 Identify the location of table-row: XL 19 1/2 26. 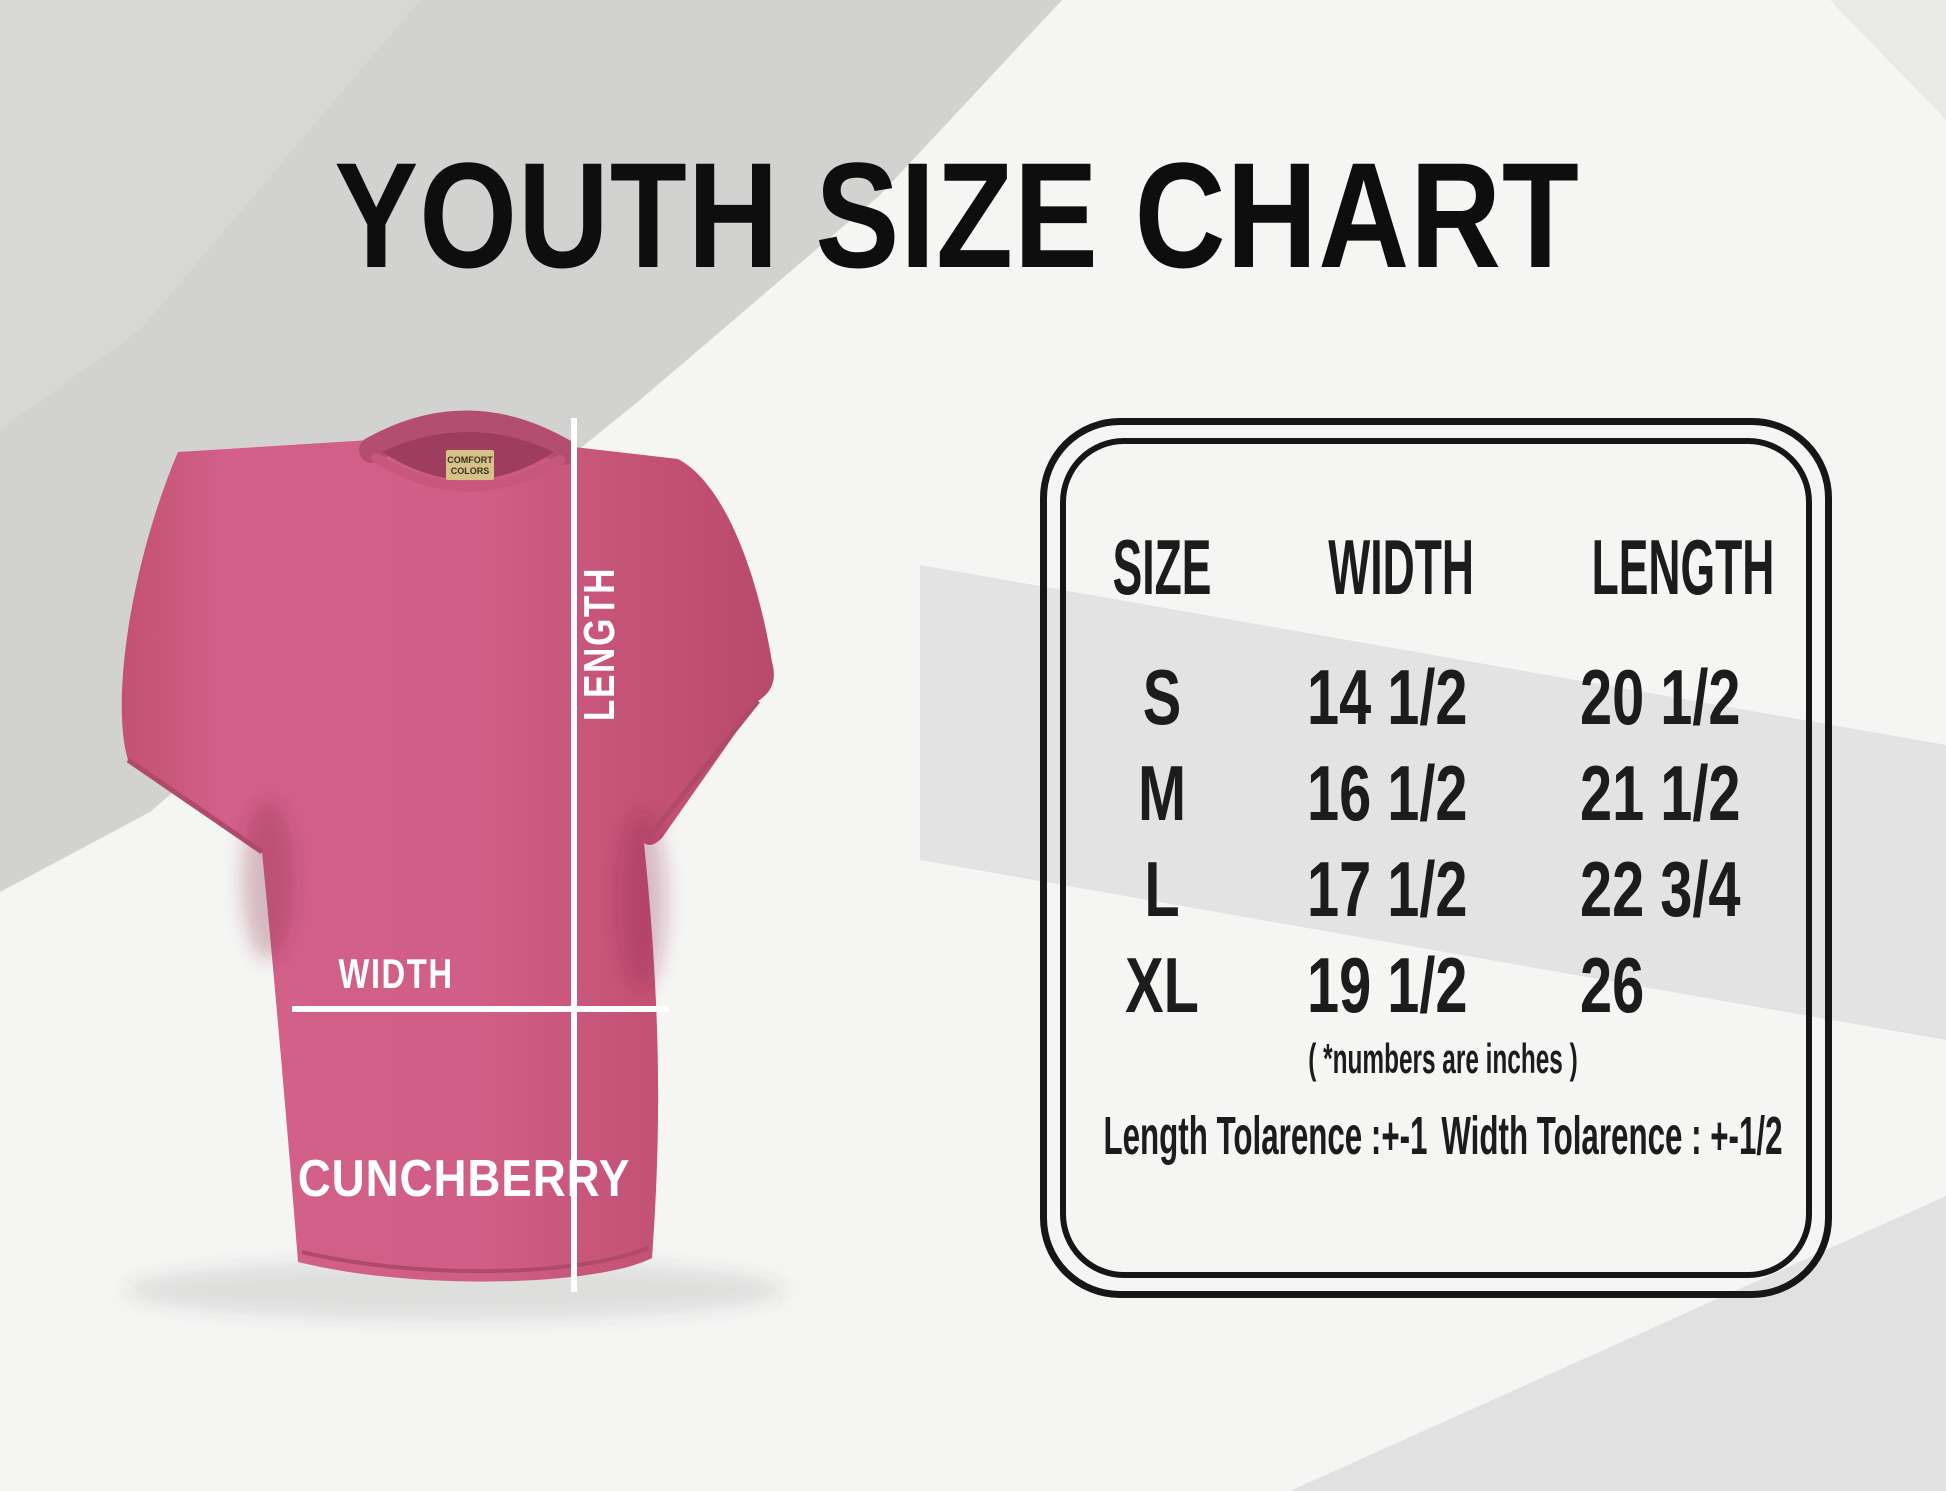
(1443, 985).